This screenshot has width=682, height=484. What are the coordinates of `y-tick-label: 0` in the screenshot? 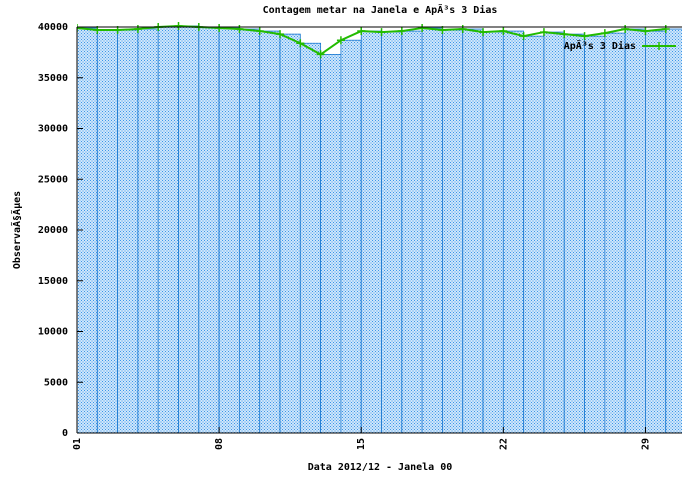 It's located at (65, 433).